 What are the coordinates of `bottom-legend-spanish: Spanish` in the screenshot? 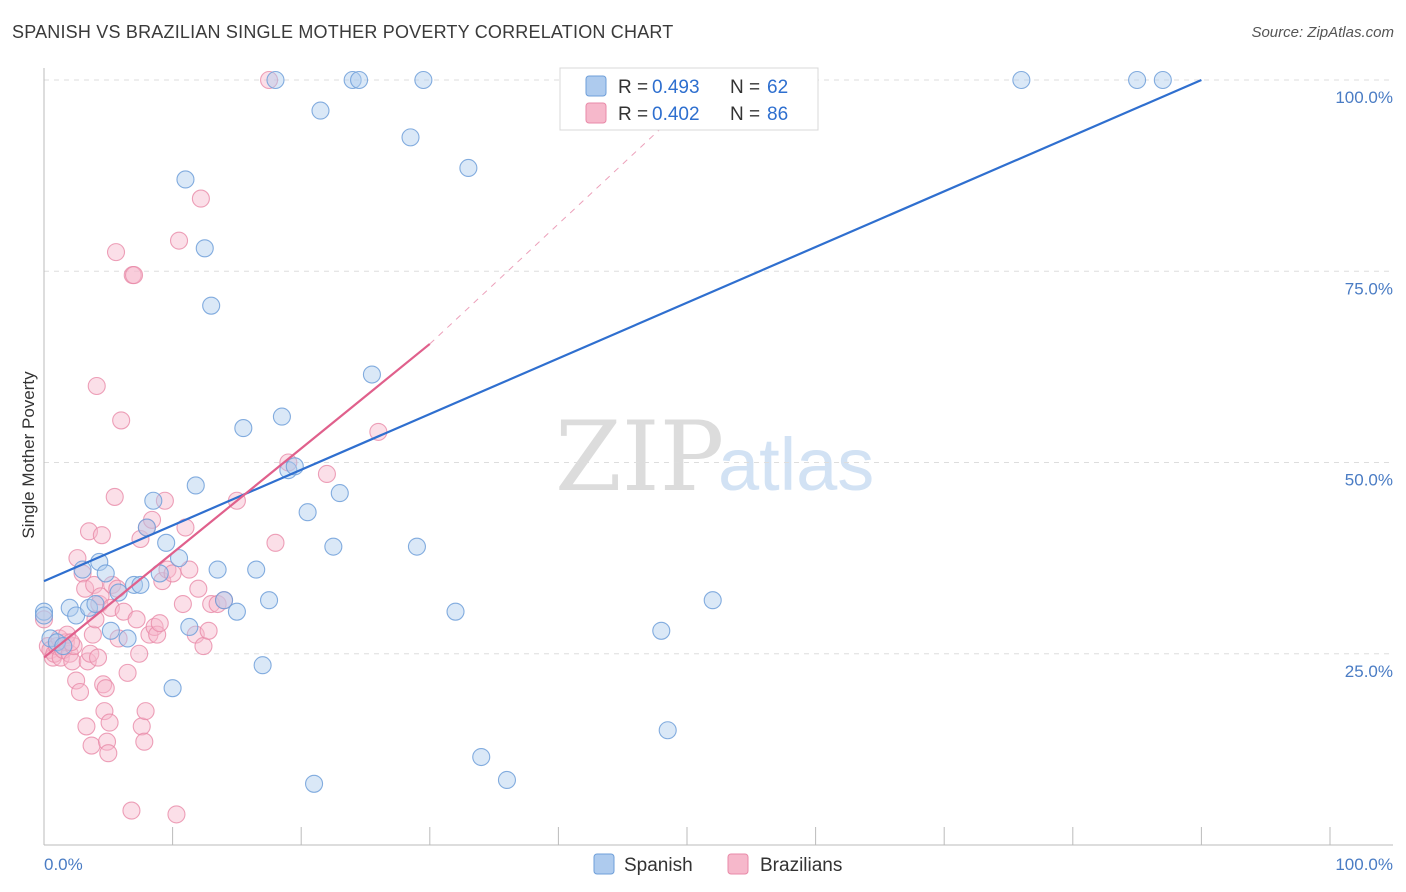 It's located at (658, 865).